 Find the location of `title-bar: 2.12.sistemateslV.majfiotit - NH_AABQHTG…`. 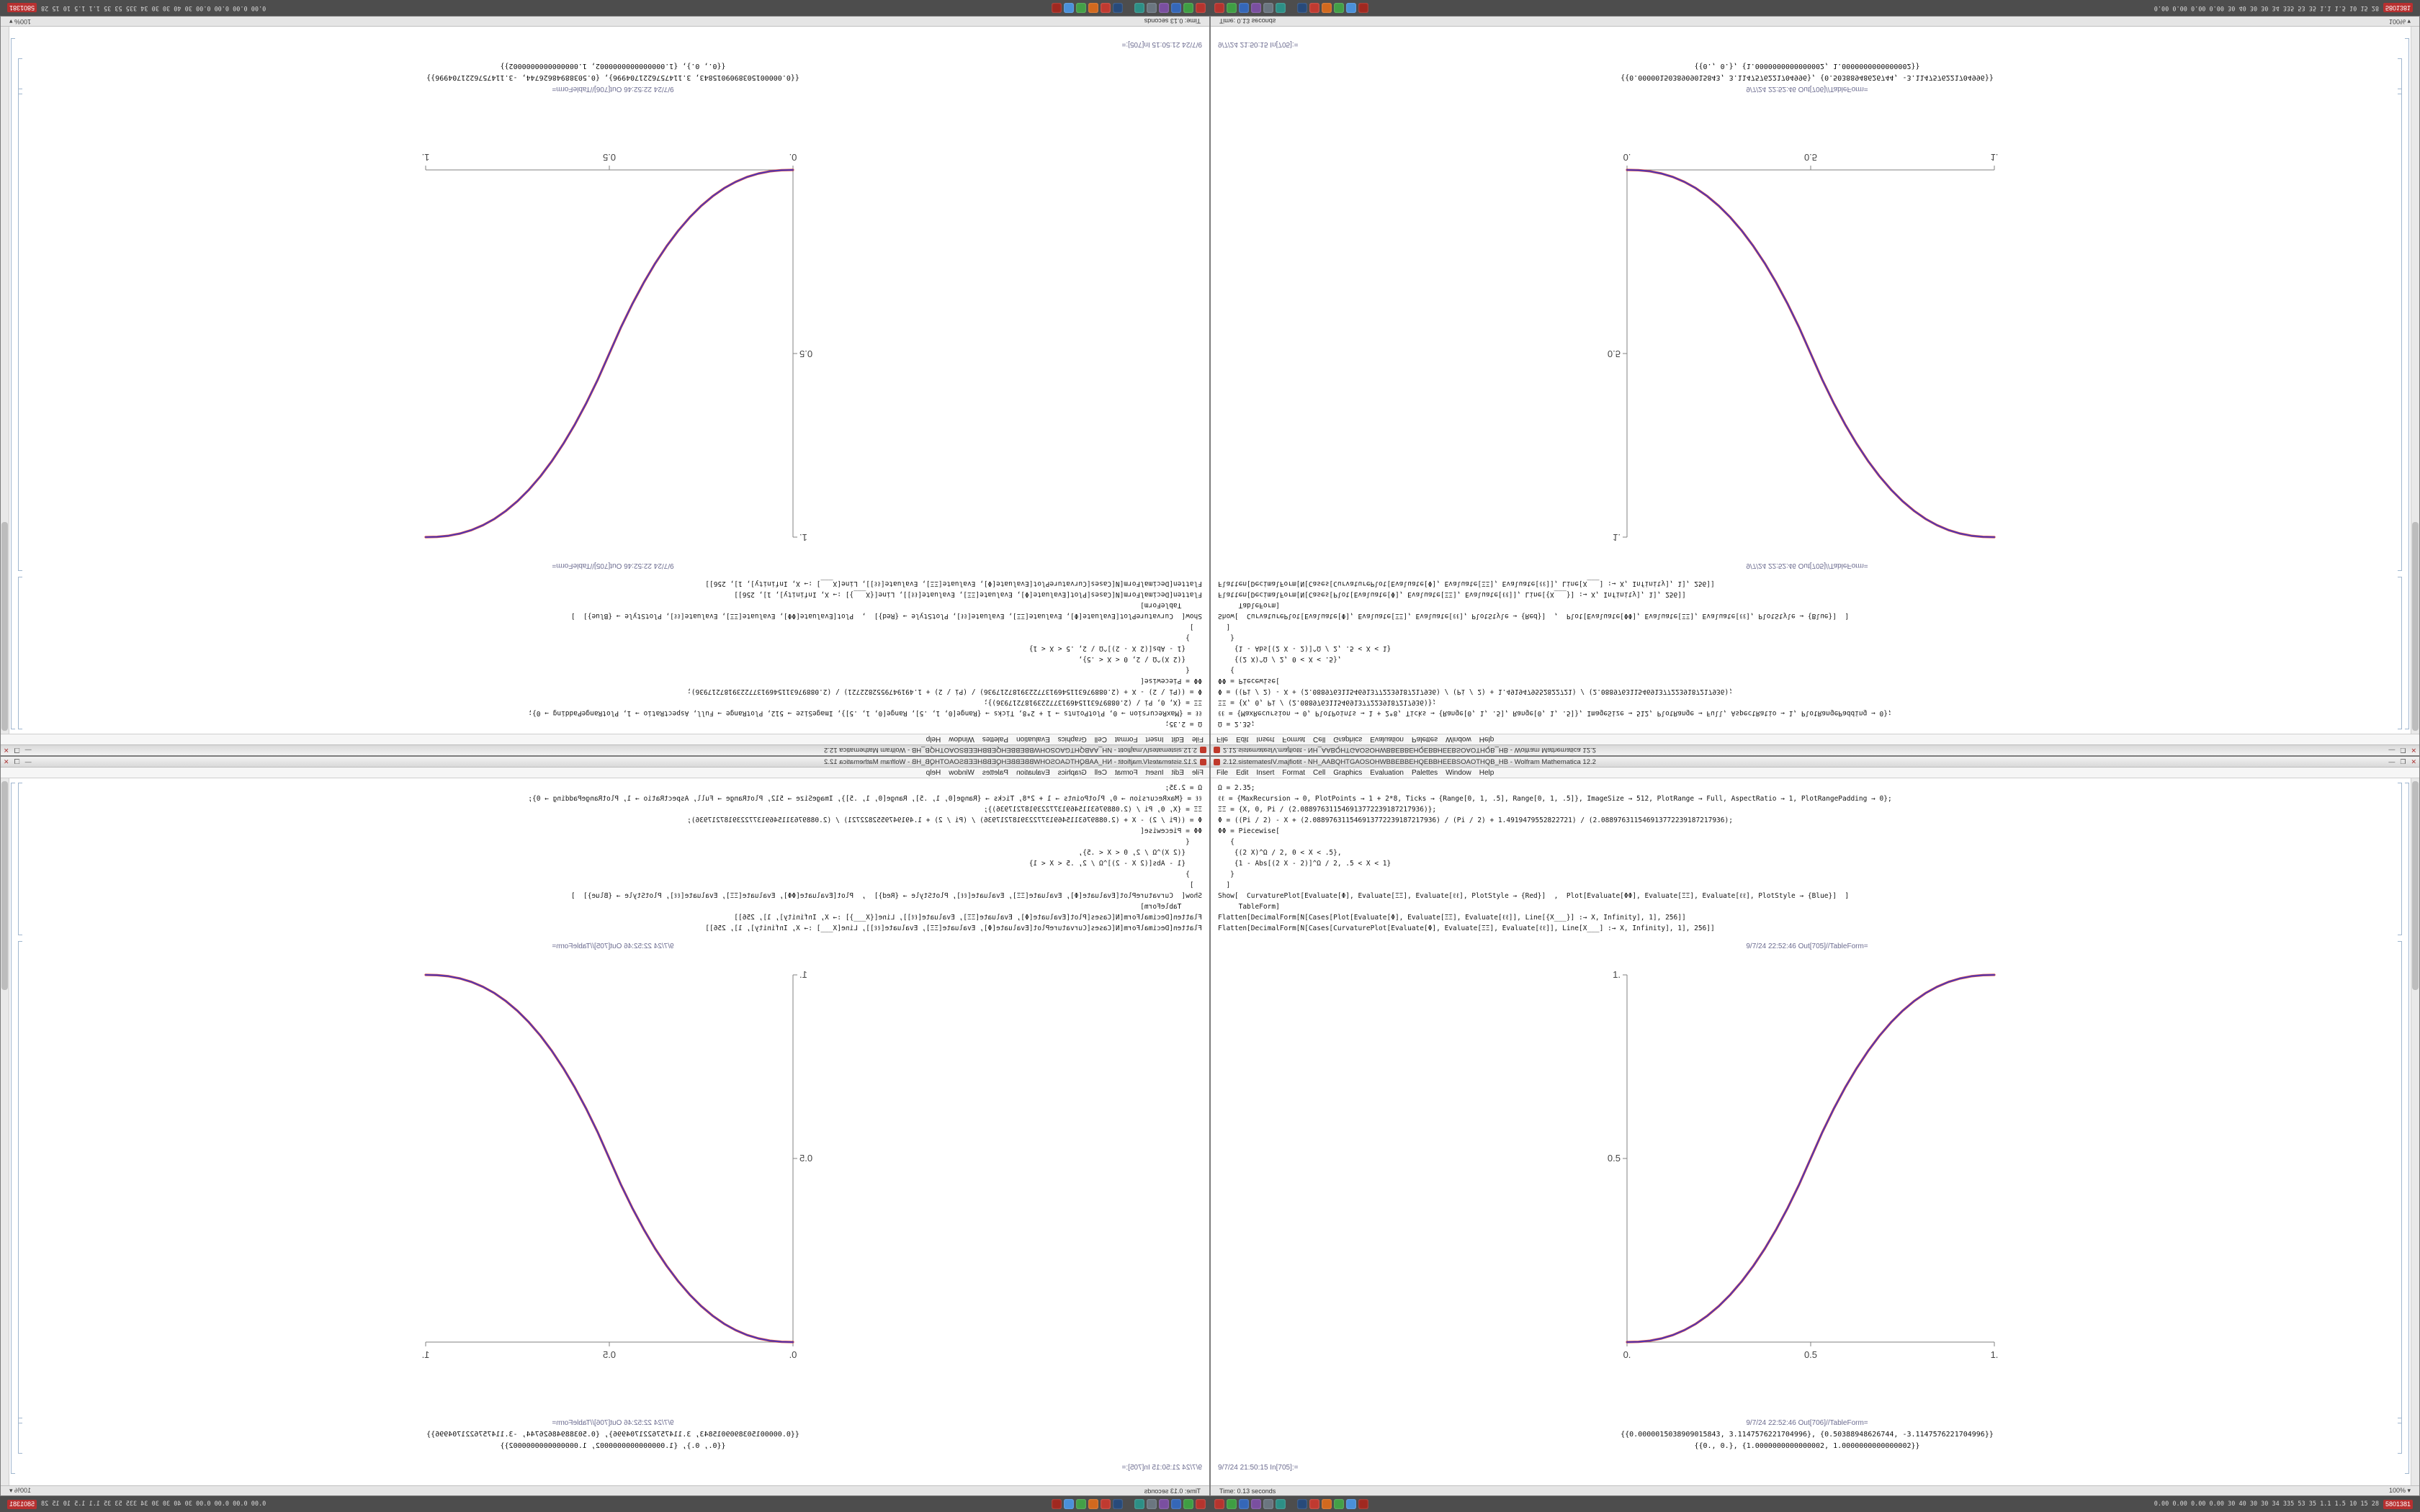

title-bar: 2.12.sistemateslV.majfiotit - NH_AABQHTG… is located at coordinates (1815, 749).